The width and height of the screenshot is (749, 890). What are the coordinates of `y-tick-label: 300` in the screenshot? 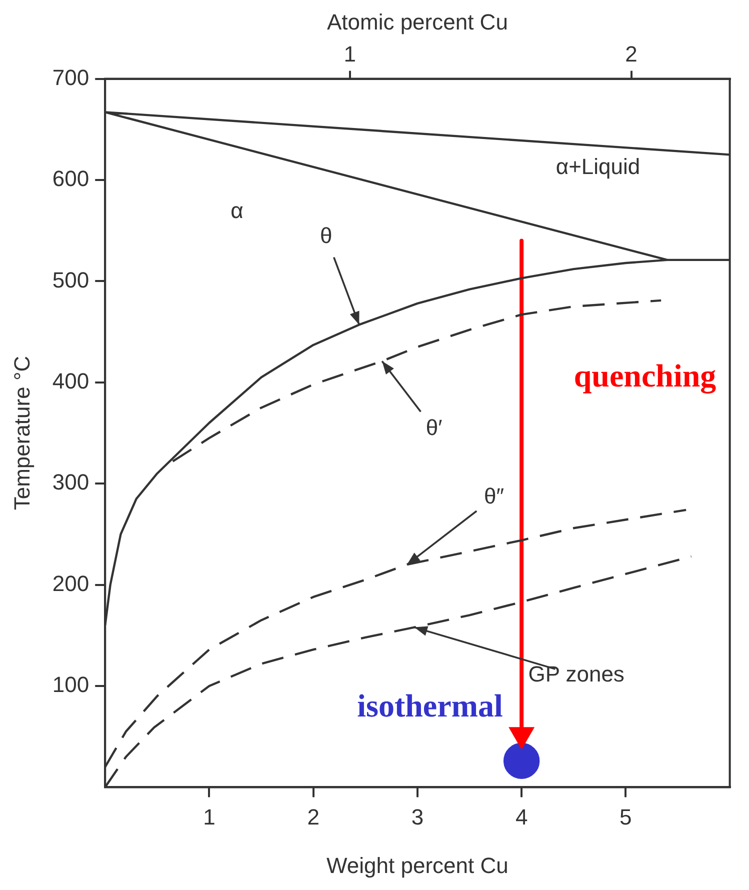 It's located at (71, 482).